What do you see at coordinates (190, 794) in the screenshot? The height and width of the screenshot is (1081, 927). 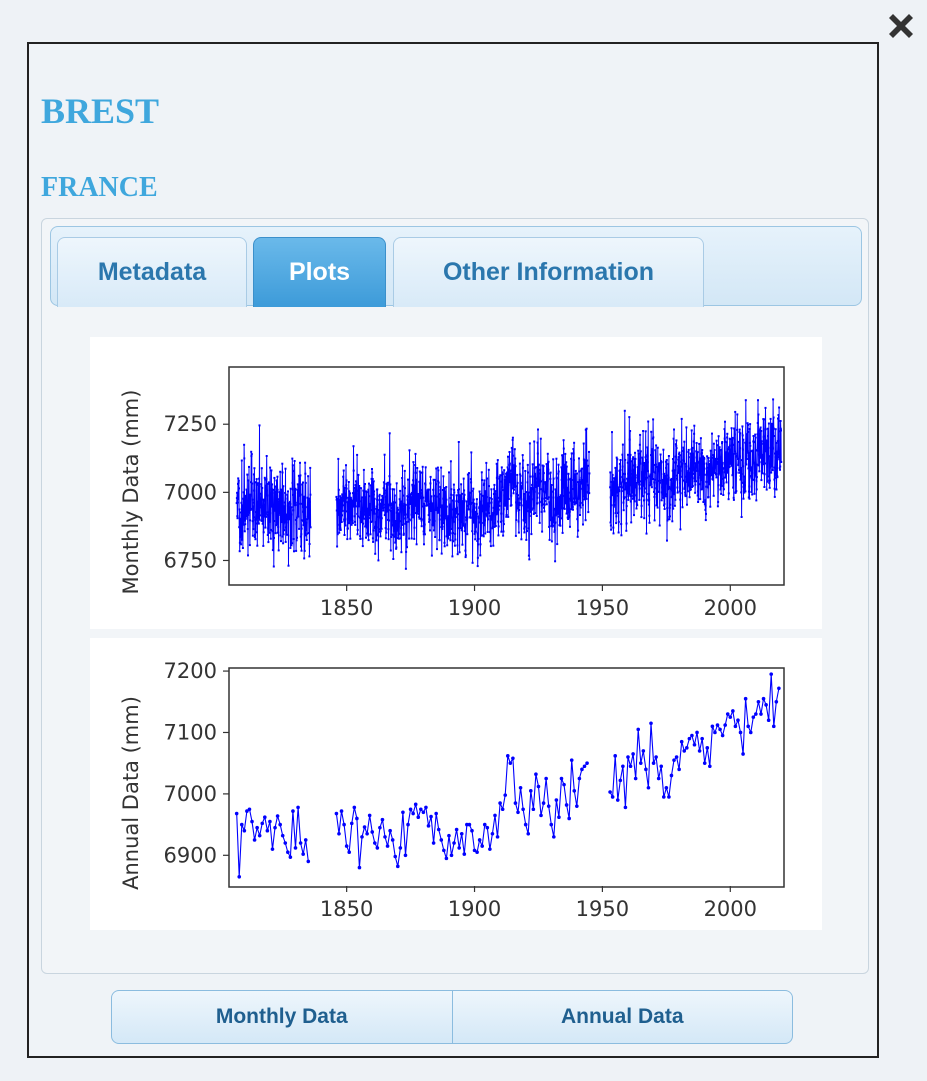 I see `annual-y-tick-label: 7000` at bounding box center [190, 794].